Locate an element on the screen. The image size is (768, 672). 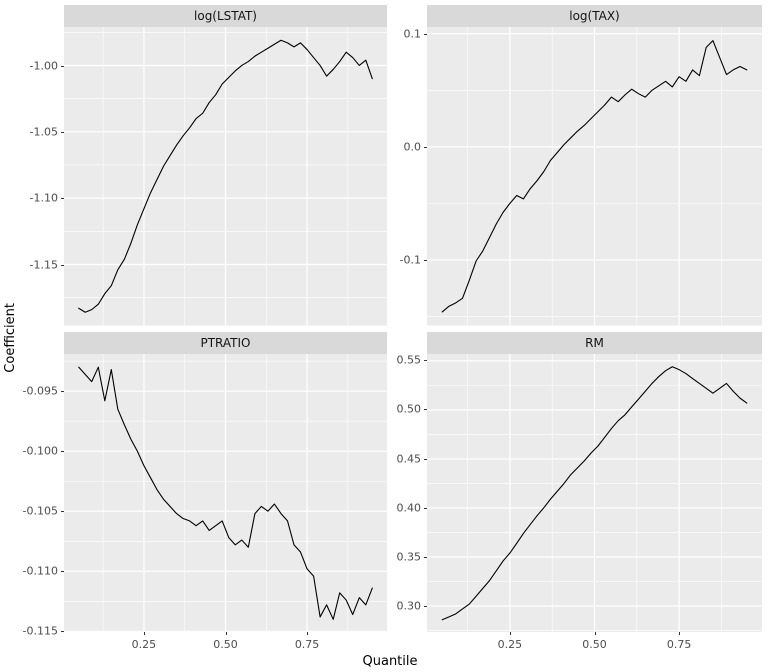
facet-strip-label: log(LSTAT) is located at coordinates (225, 16).